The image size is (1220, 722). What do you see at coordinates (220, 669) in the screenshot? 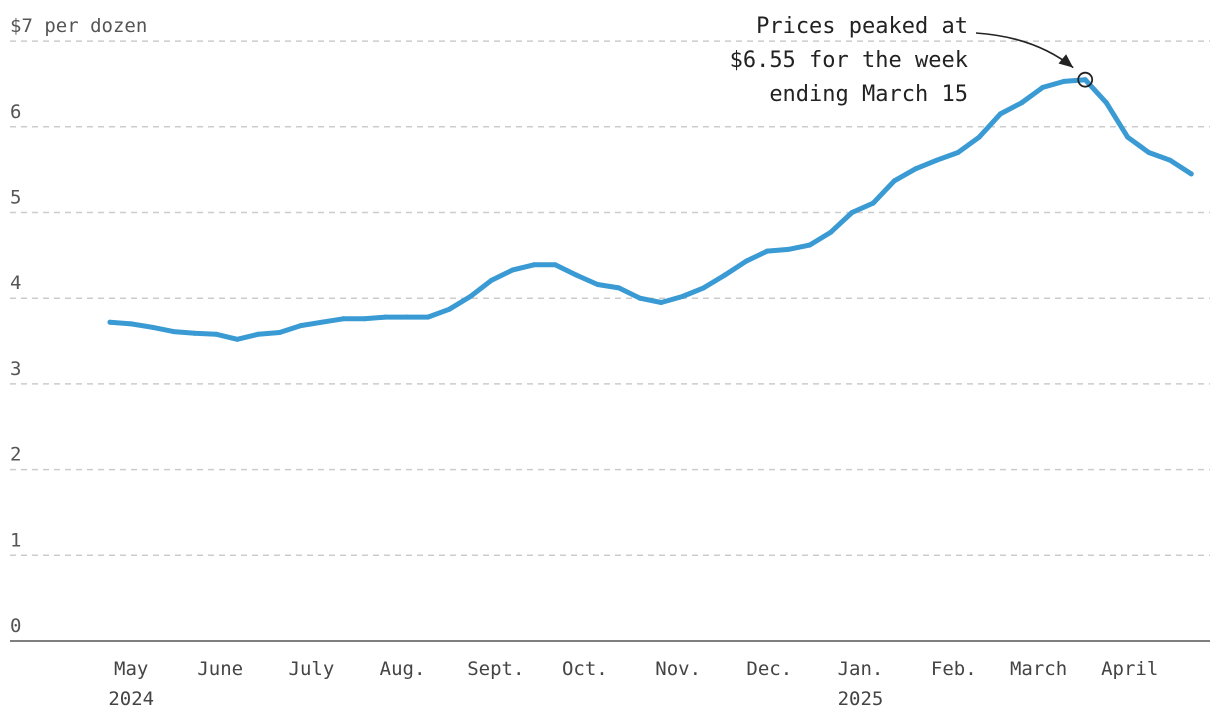
I see `x-tick-label-1: June` at bounding box center [220, 669].